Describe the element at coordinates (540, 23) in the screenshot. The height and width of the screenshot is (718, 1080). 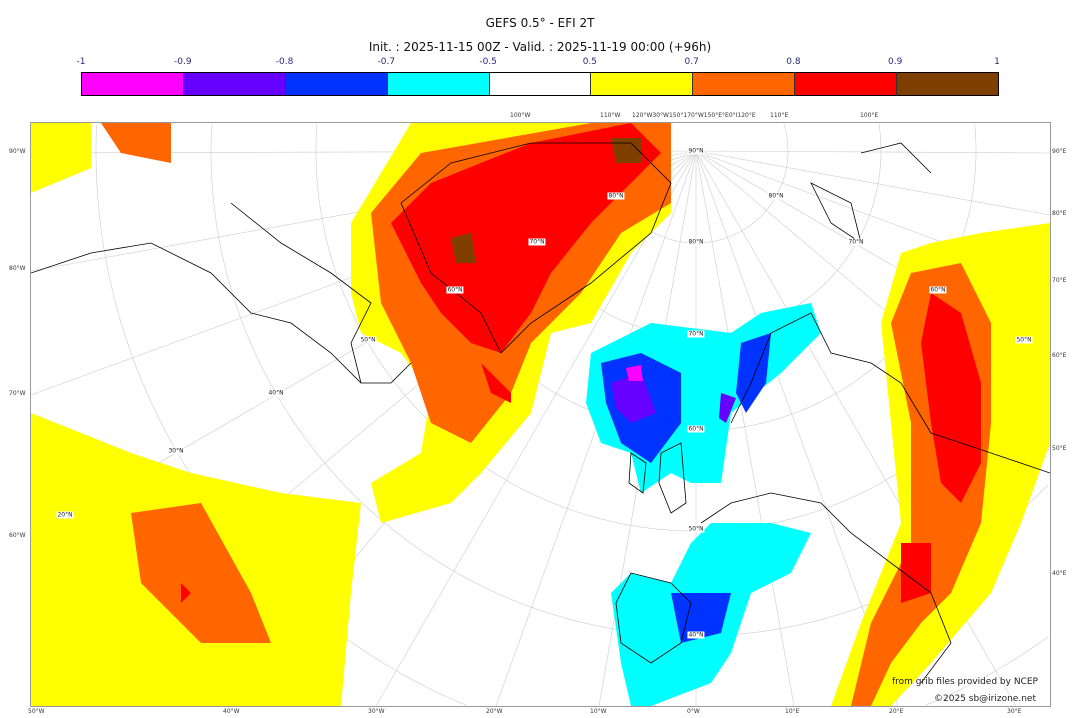
I see `map-title: GEFS 0.5° - EFI 2T` at that location.